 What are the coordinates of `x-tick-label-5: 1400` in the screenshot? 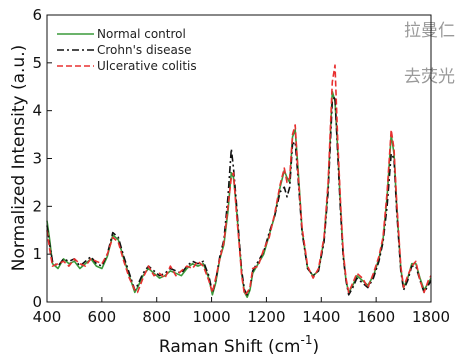 It's located at (321, 317).